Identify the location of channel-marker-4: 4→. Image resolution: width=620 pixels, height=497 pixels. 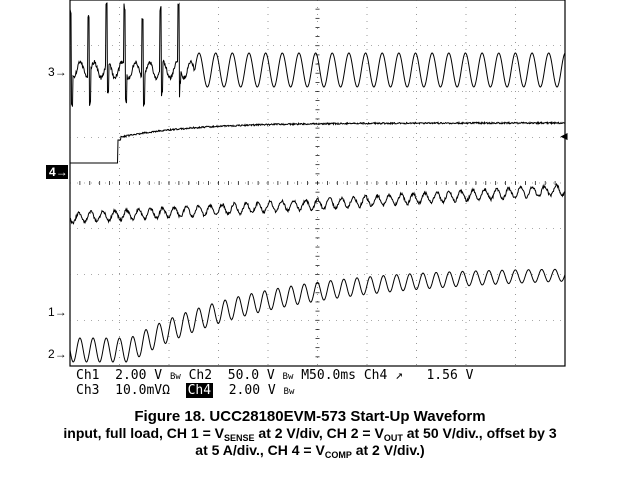
(58, 172).